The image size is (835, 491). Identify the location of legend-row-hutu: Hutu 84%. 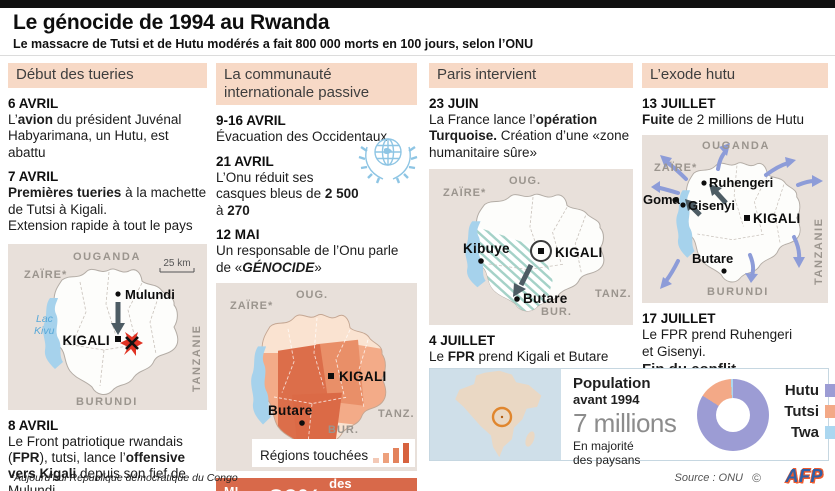
(807, 390).